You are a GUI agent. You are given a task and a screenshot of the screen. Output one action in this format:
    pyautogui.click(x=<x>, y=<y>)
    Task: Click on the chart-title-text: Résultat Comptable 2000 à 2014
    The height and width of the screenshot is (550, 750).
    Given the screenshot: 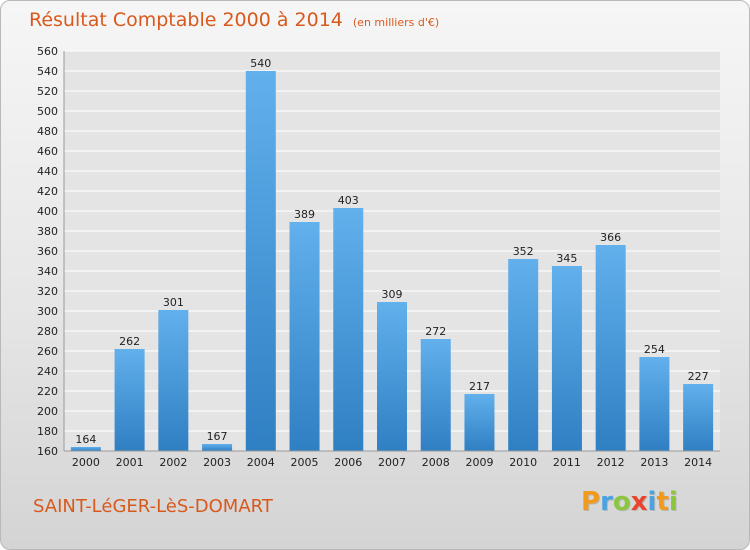 What is the action you would take?
    pyautogui.click(x=186, y=20)
    